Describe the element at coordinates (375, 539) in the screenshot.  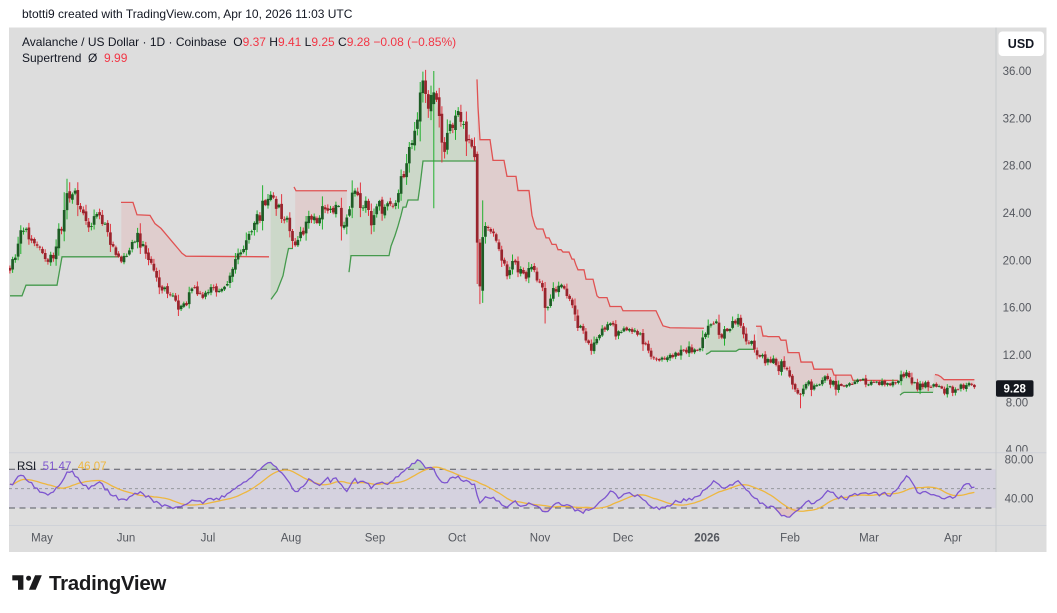
I see `svg-text: Sep` at that location.